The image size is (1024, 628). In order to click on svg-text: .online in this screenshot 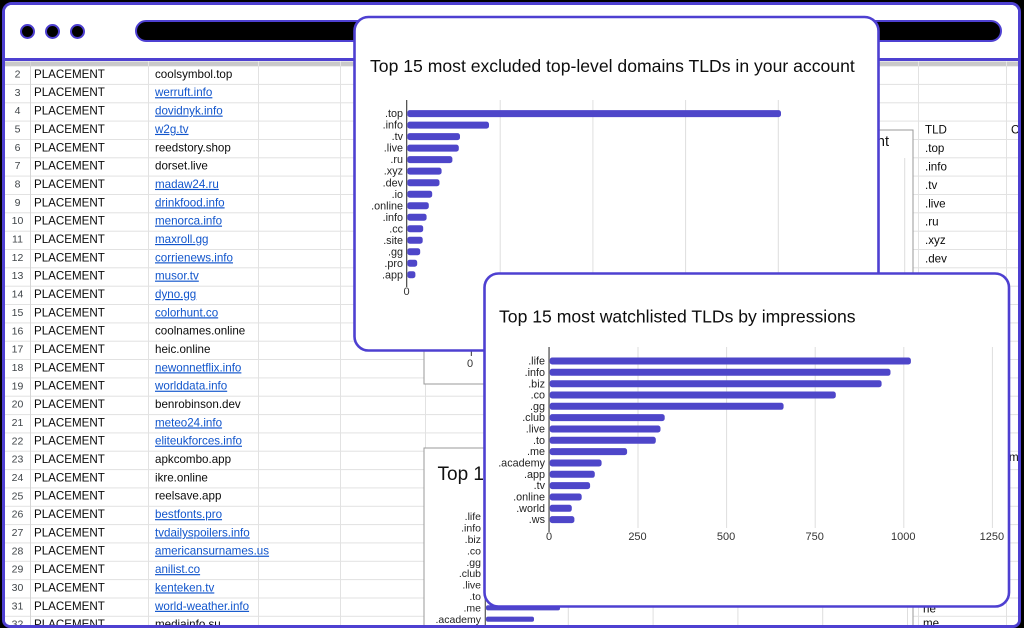, I will do `click(529, 498)`.